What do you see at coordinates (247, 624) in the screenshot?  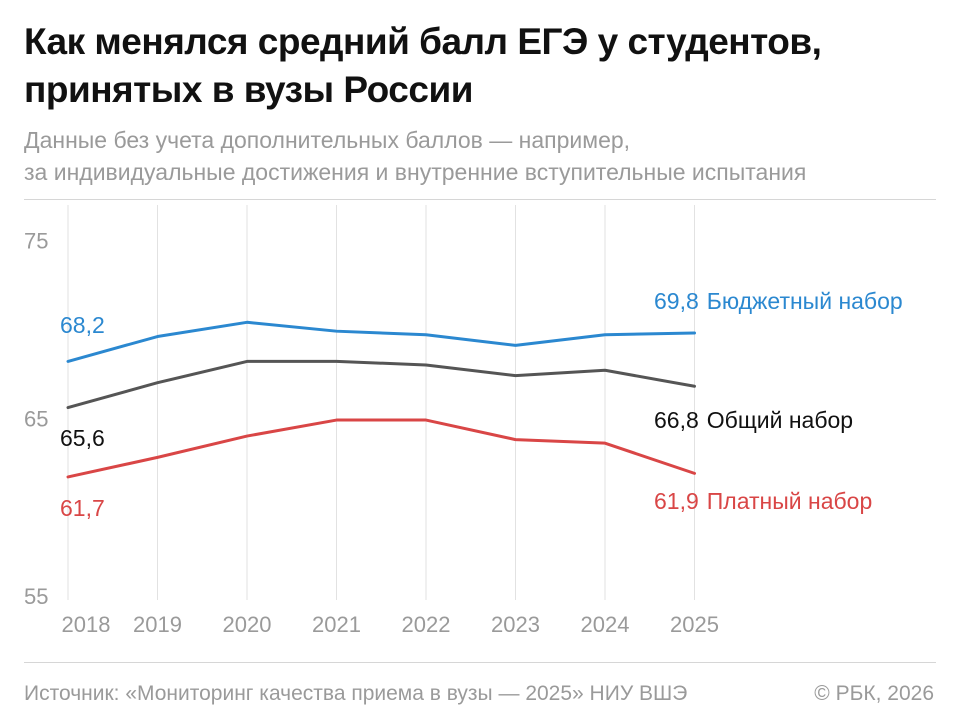 I see `x-tick-label-2020: 2020` at bounding box center [247, 624].